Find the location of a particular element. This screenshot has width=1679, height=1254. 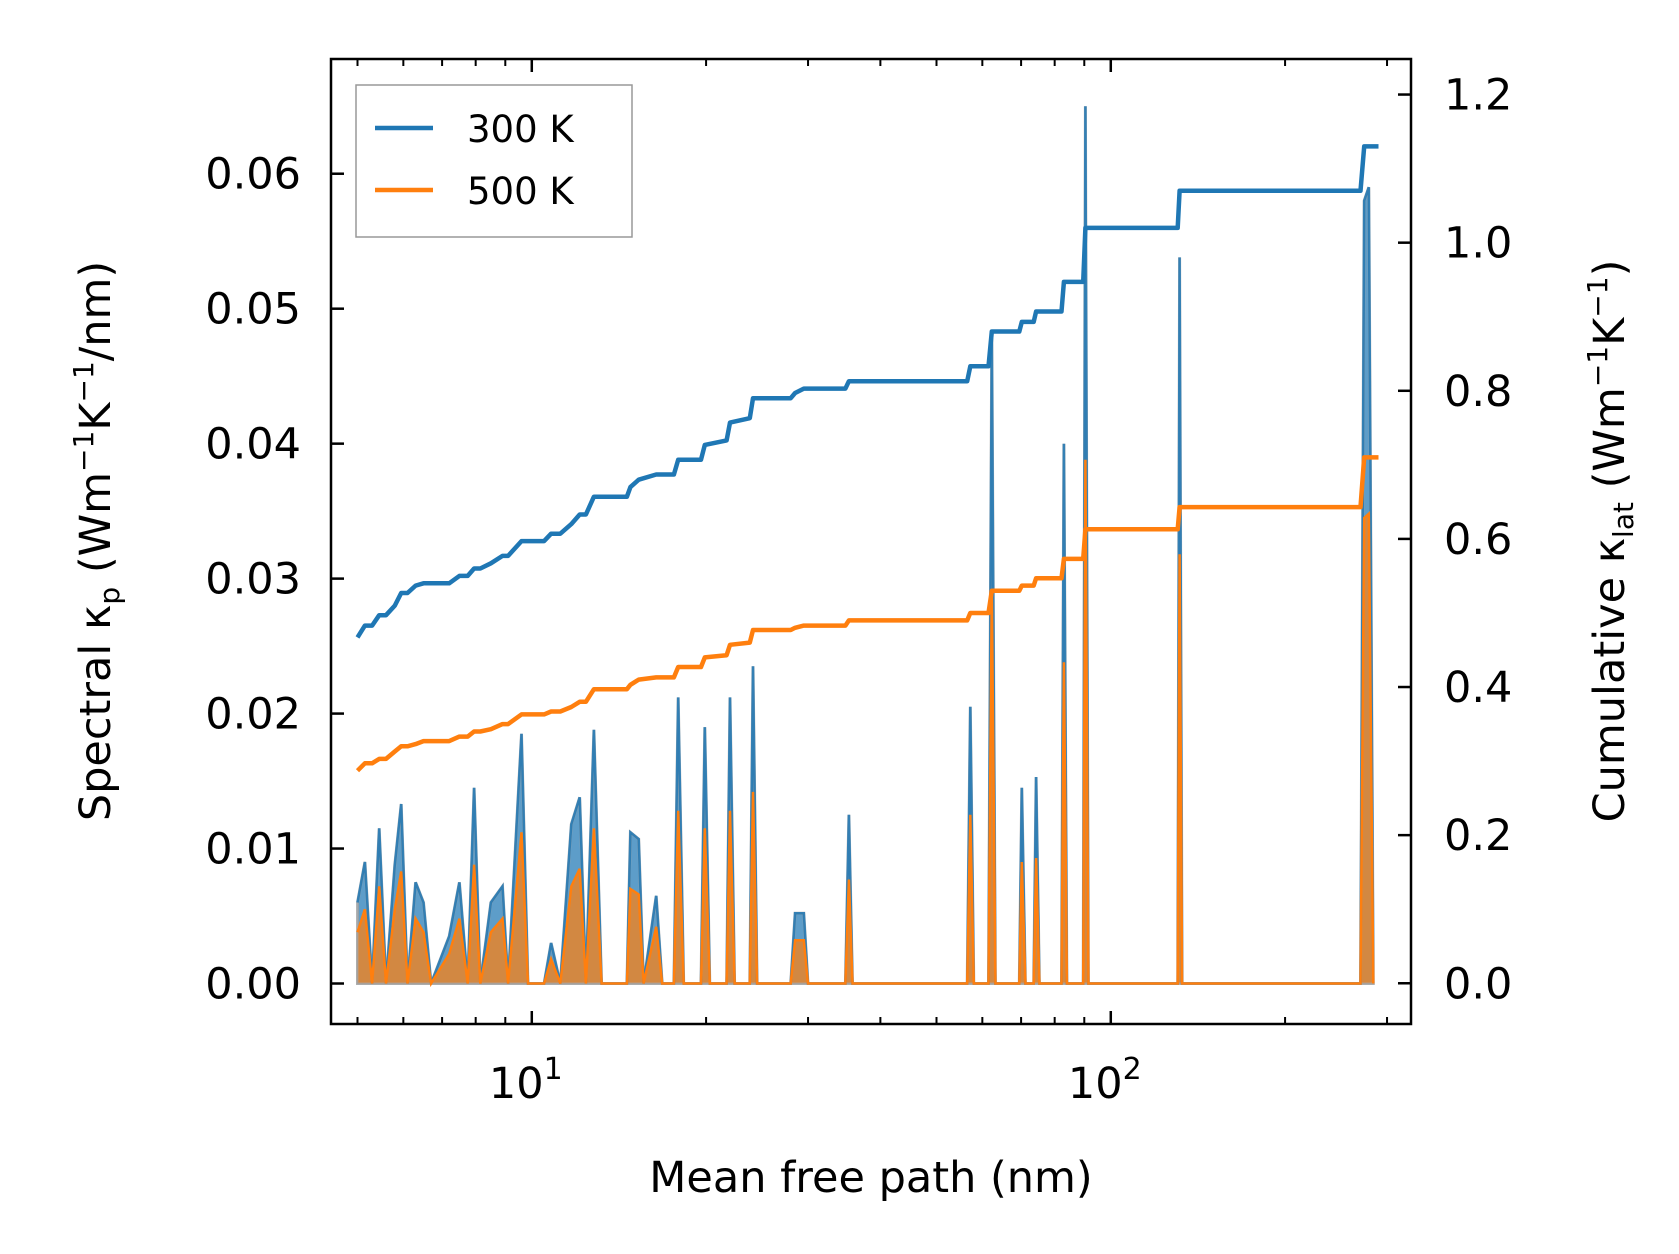

y-right-tick-label: 1.0 is located at coordinates (1478, 244).